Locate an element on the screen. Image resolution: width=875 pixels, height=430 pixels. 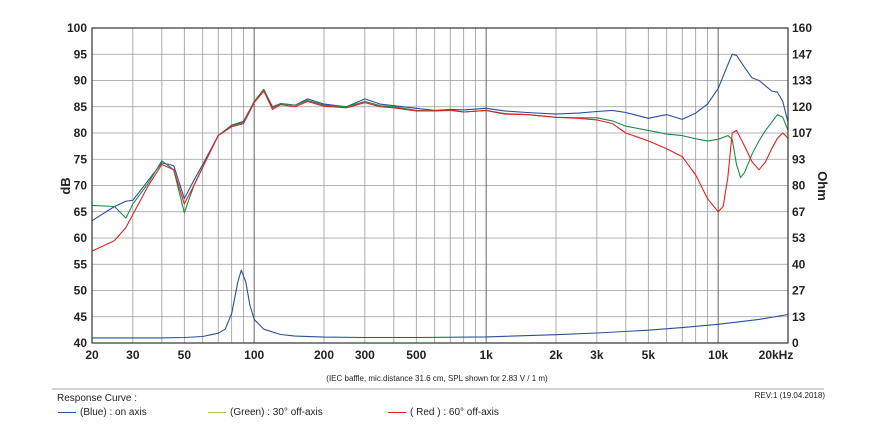
y2-tick-label: 133 is located at coordinates (802, 81).